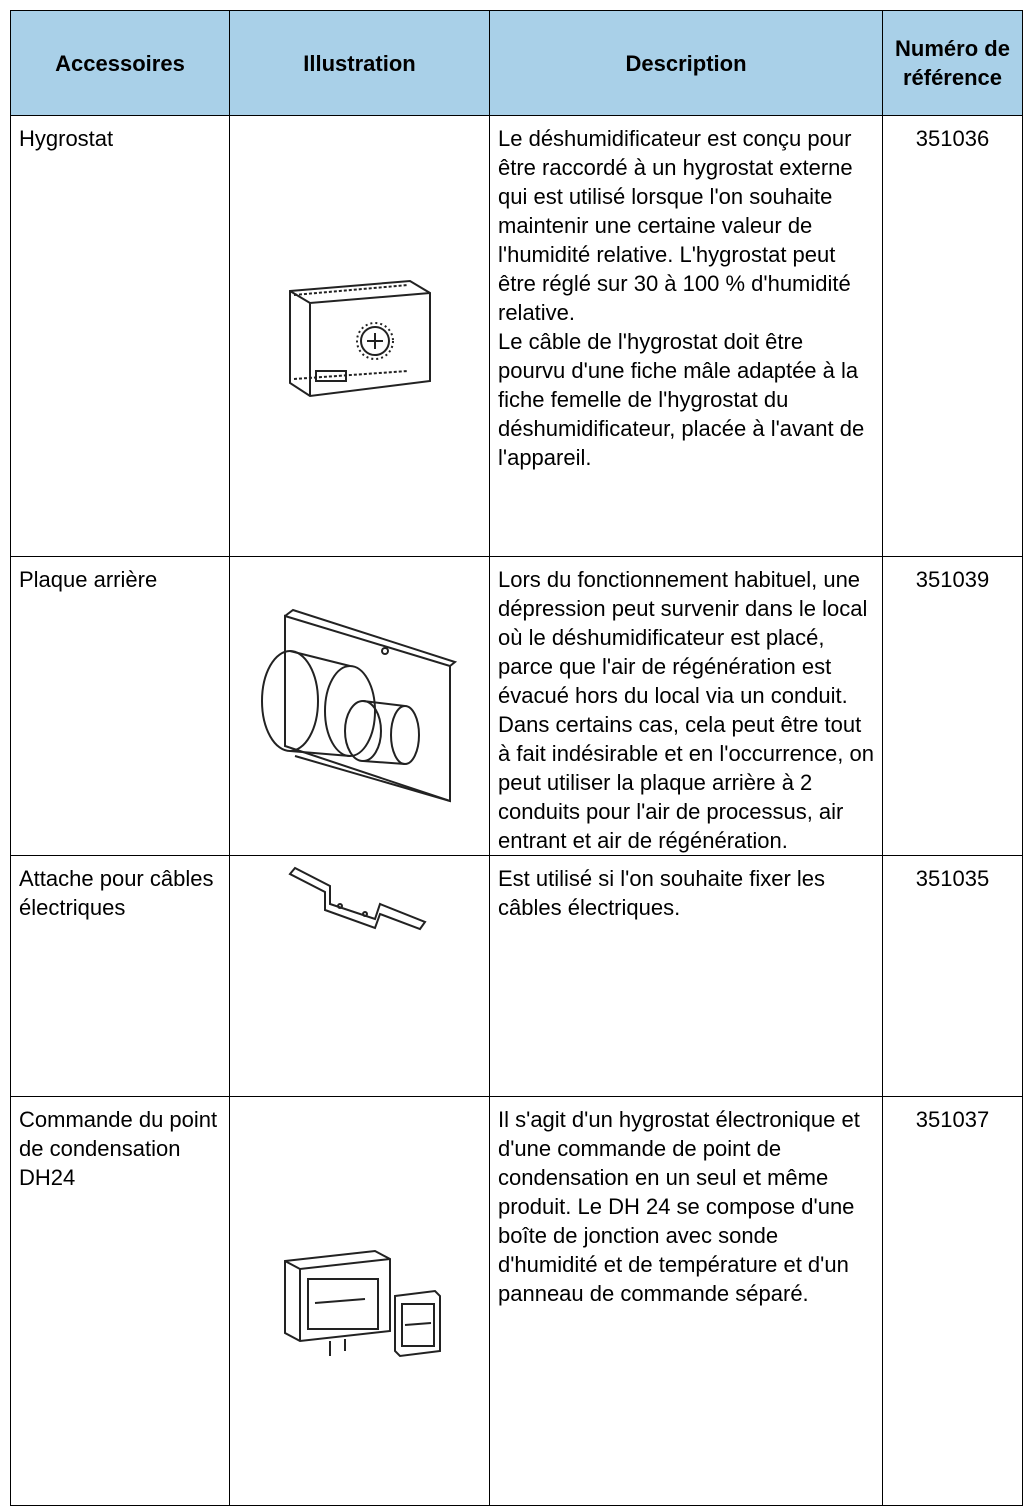 The width and height of the screenshot is (1024, 1506). I want to click on reference: 351035, so click(952, 976).